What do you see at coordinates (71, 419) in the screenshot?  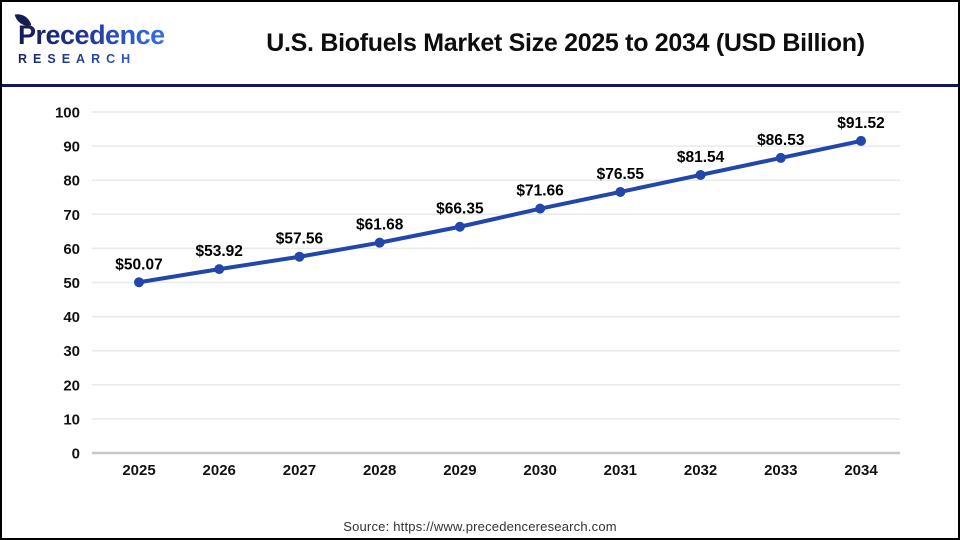 I see `y-tick-label: 10` at bounding box center [71, 419].